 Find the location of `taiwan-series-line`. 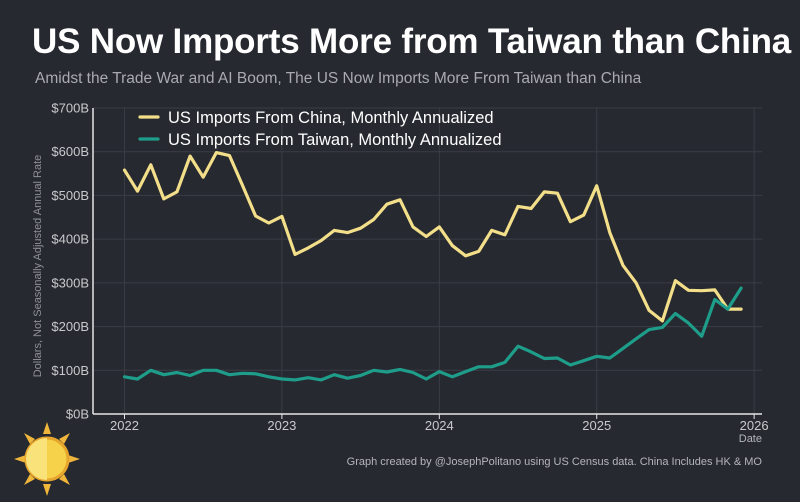

taiwan-series-line is located at coordinates (432, 334).